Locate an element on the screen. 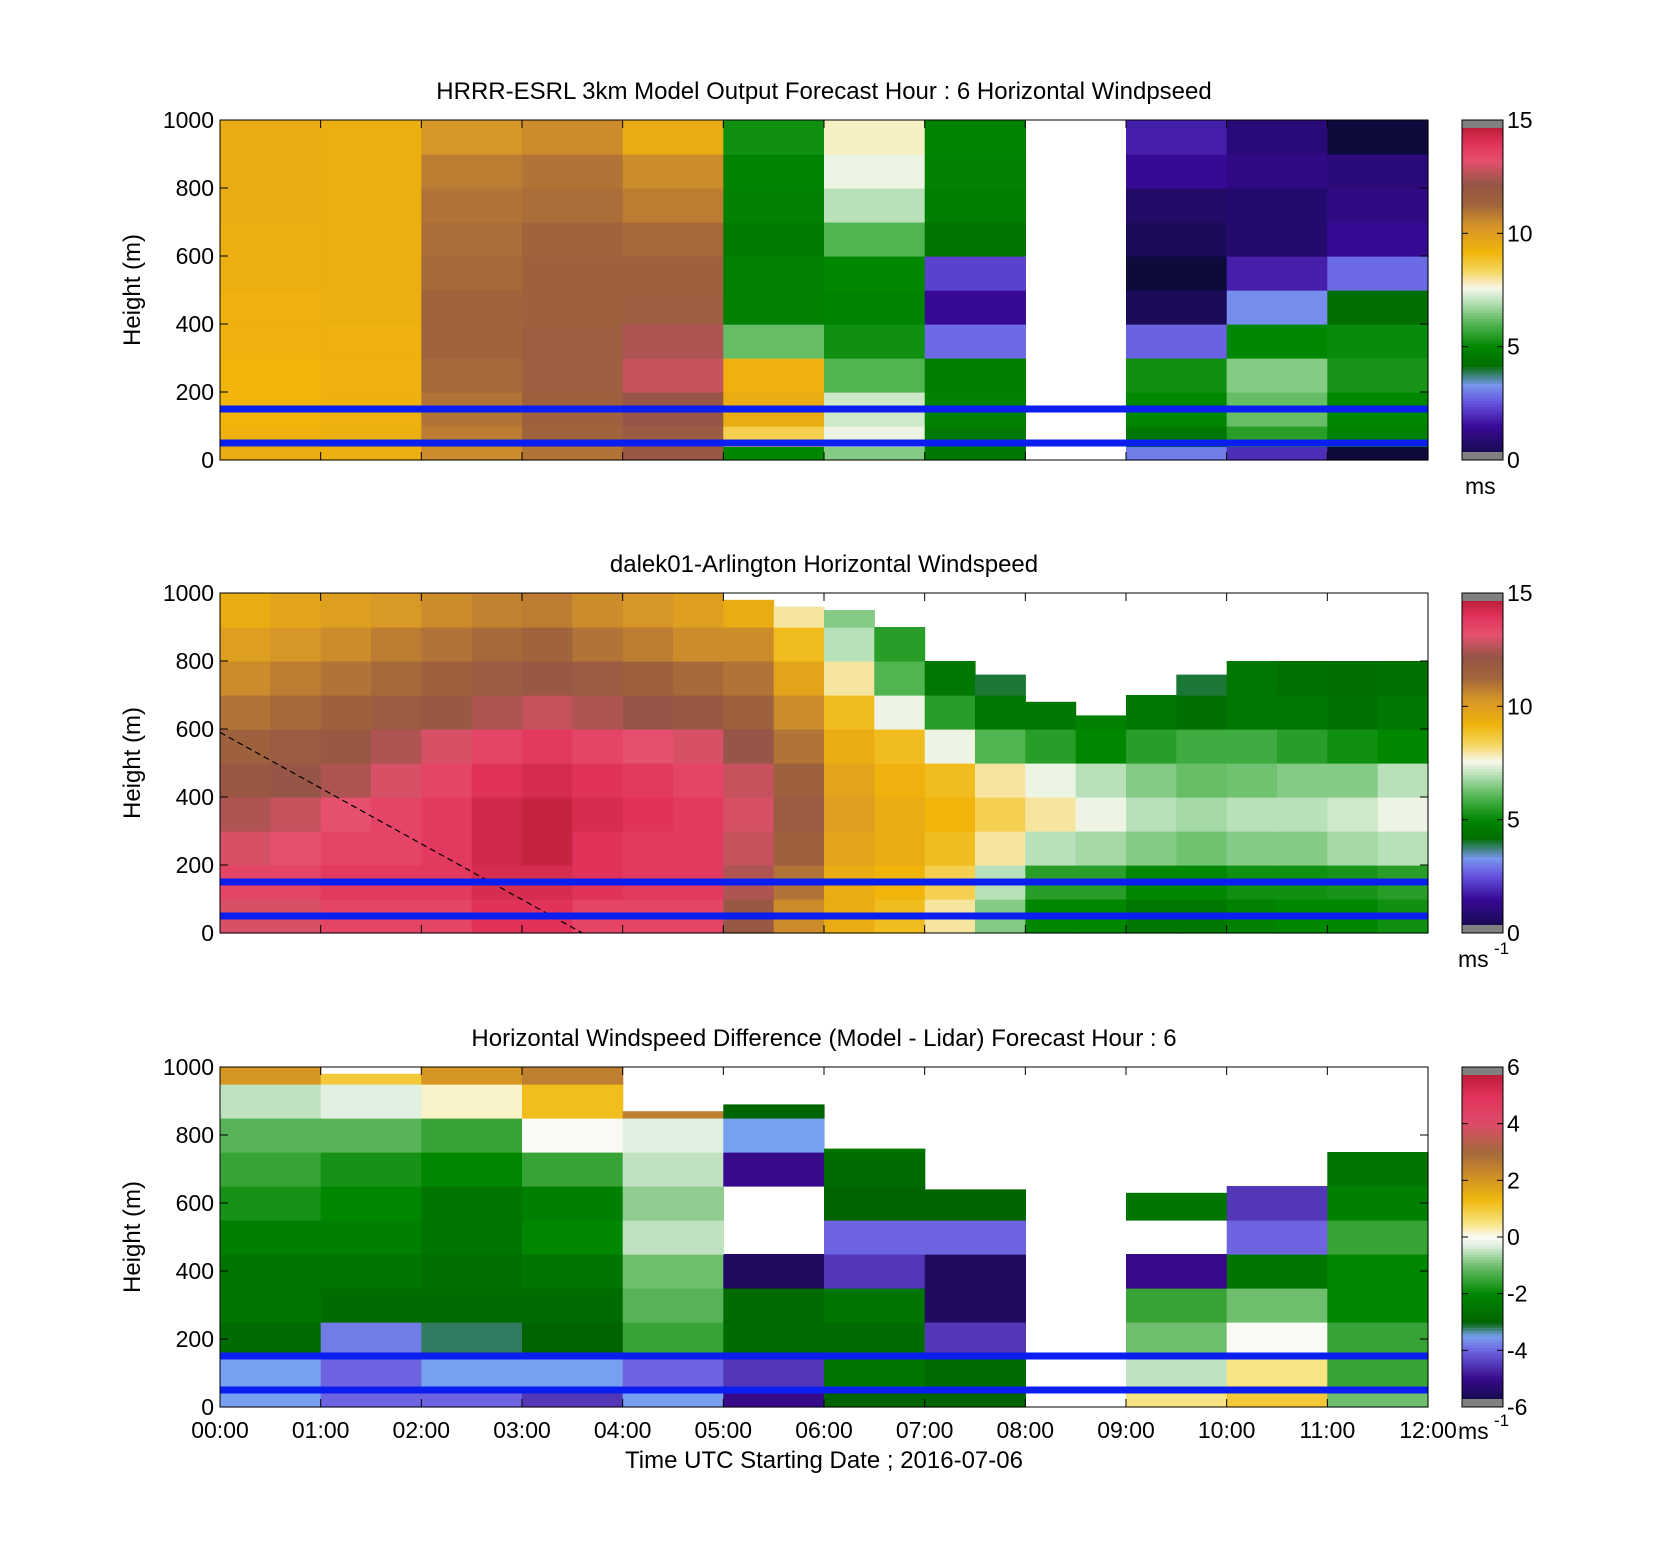  x-tick-label: 08:00 is located at coordinates (1026, 1430).